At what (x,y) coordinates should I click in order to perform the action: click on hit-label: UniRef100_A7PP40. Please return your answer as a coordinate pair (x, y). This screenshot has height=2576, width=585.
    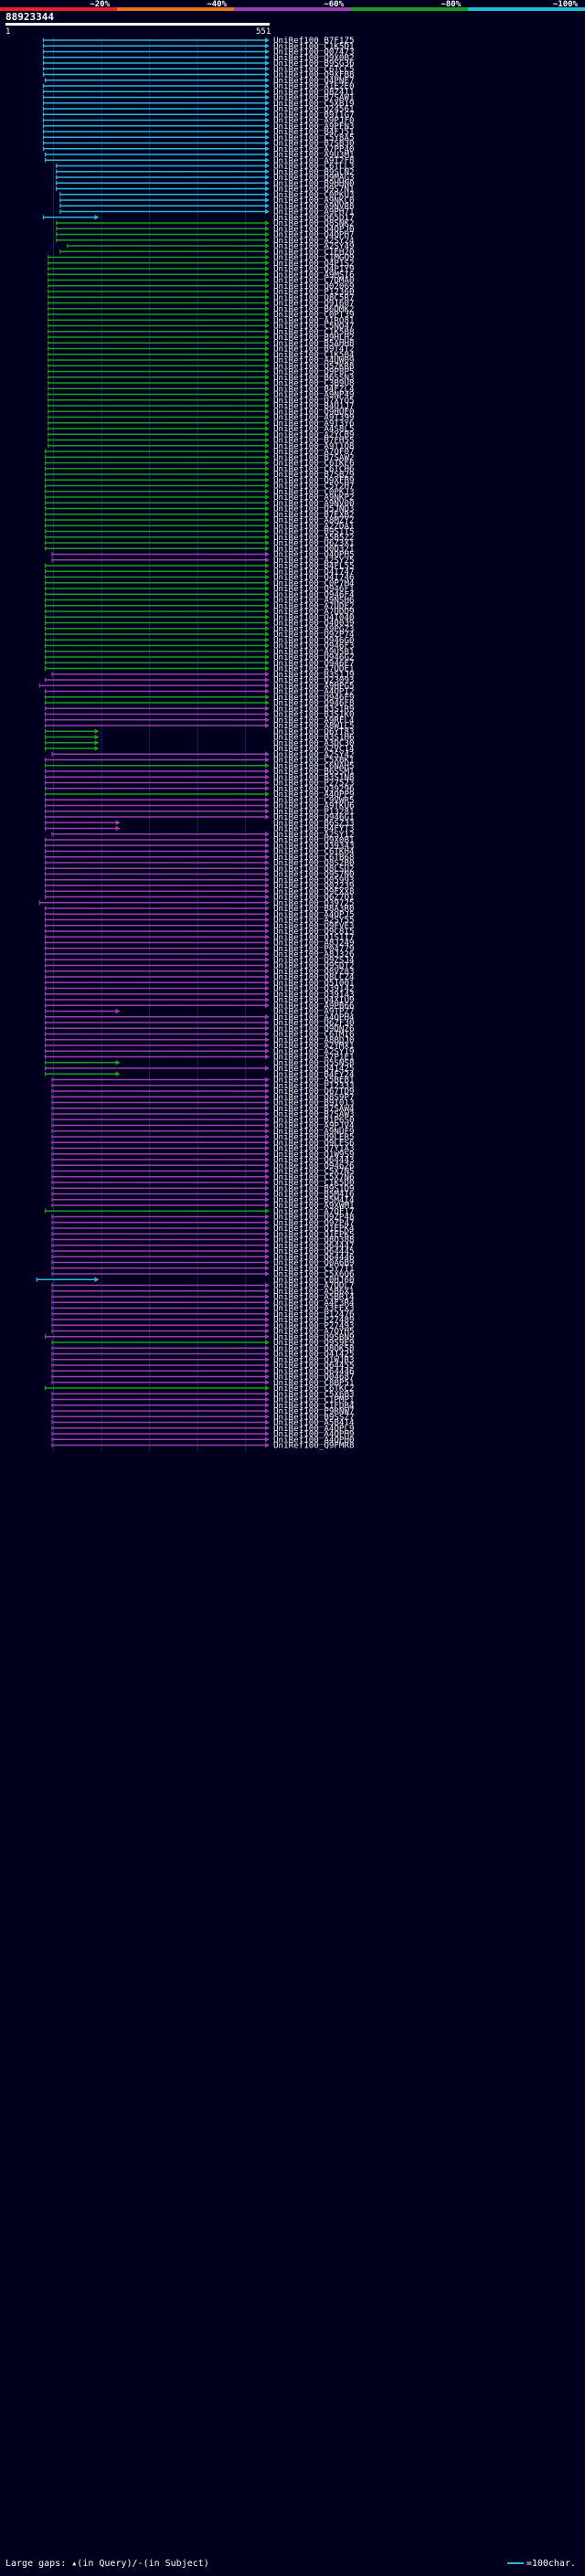
    Looking at the image, I should click on (314, 149).